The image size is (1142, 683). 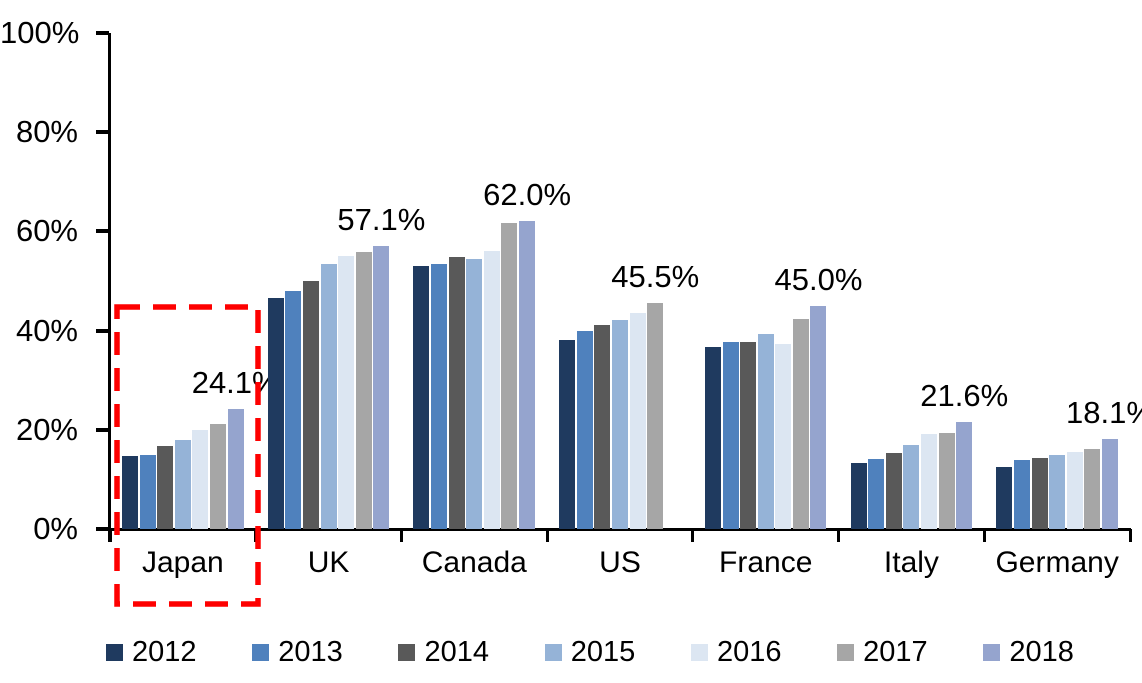 I want to click on bar-group-france, so click(x=766, y=281).